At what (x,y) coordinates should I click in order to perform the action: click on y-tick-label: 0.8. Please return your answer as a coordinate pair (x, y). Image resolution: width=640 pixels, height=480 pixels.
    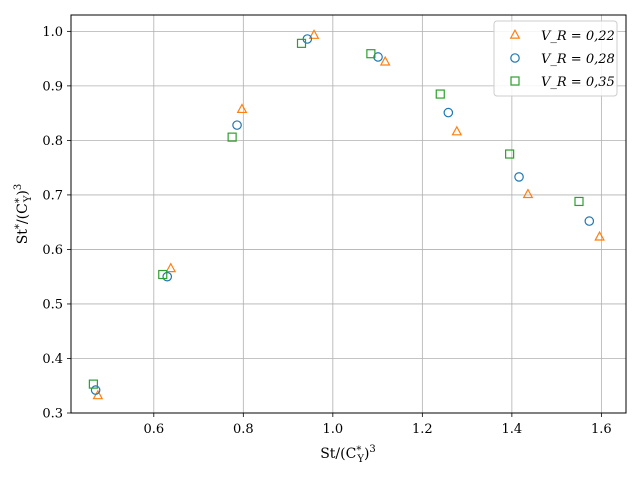
    Looking at the image, I should click on (52, 141).